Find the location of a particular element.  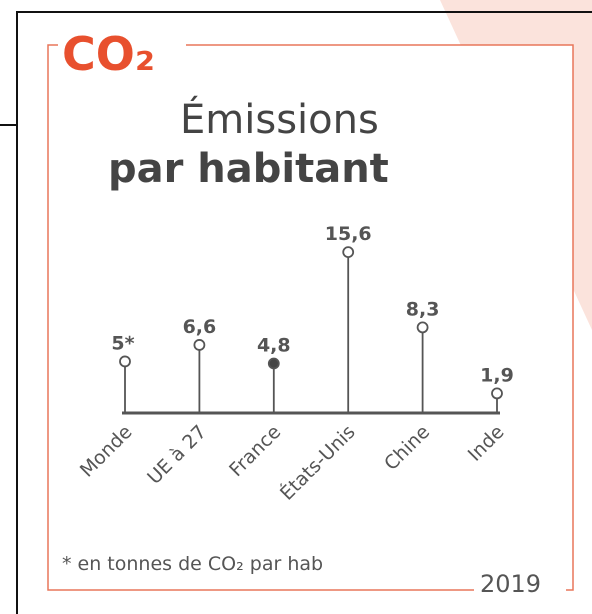

logo-backdrop is located at coordinates (122, 50).